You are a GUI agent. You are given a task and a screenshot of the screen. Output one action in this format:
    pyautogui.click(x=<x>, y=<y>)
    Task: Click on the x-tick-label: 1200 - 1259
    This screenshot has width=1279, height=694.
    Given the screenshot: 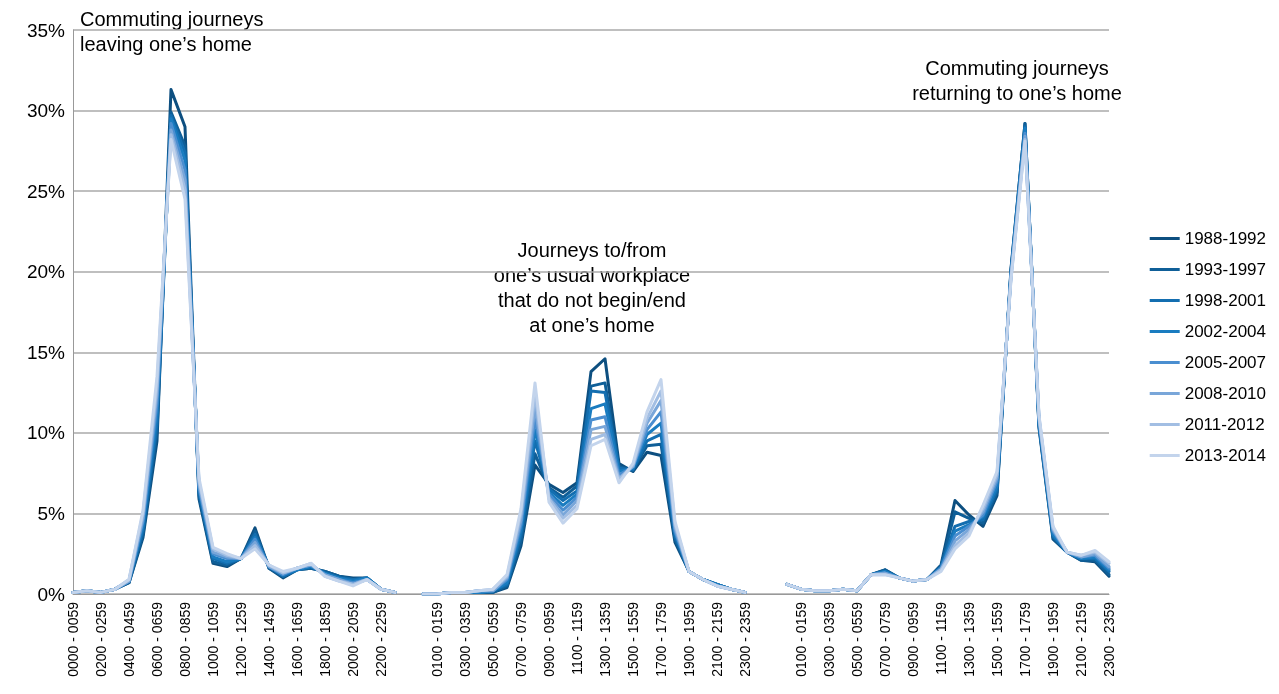 What is the action you would take?
    pyautogui.click(x=241, y=639)
    